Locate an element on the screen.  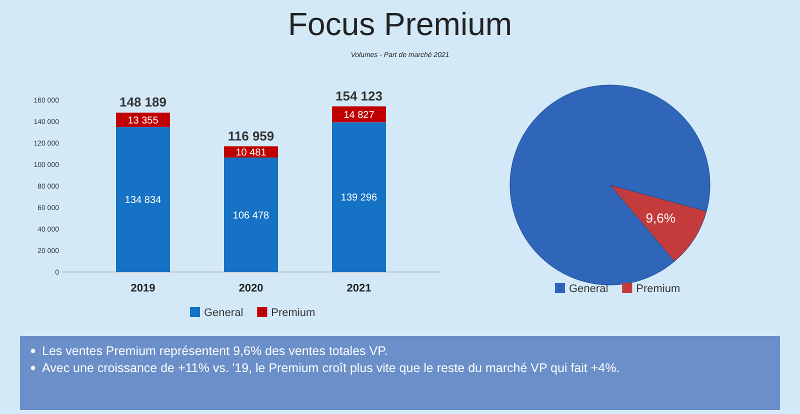
total-label: 148 189 is located at coordinates (143, 102).